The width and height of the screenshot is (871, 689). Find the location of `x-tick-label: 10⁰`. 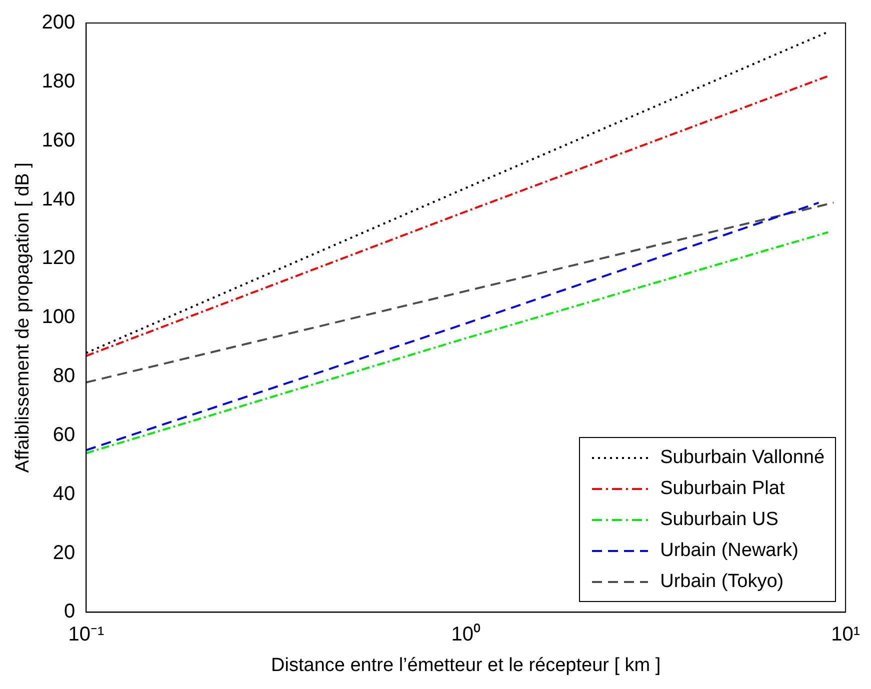

x-tick-label: 10⁰ is located at coordinates (465, 634).